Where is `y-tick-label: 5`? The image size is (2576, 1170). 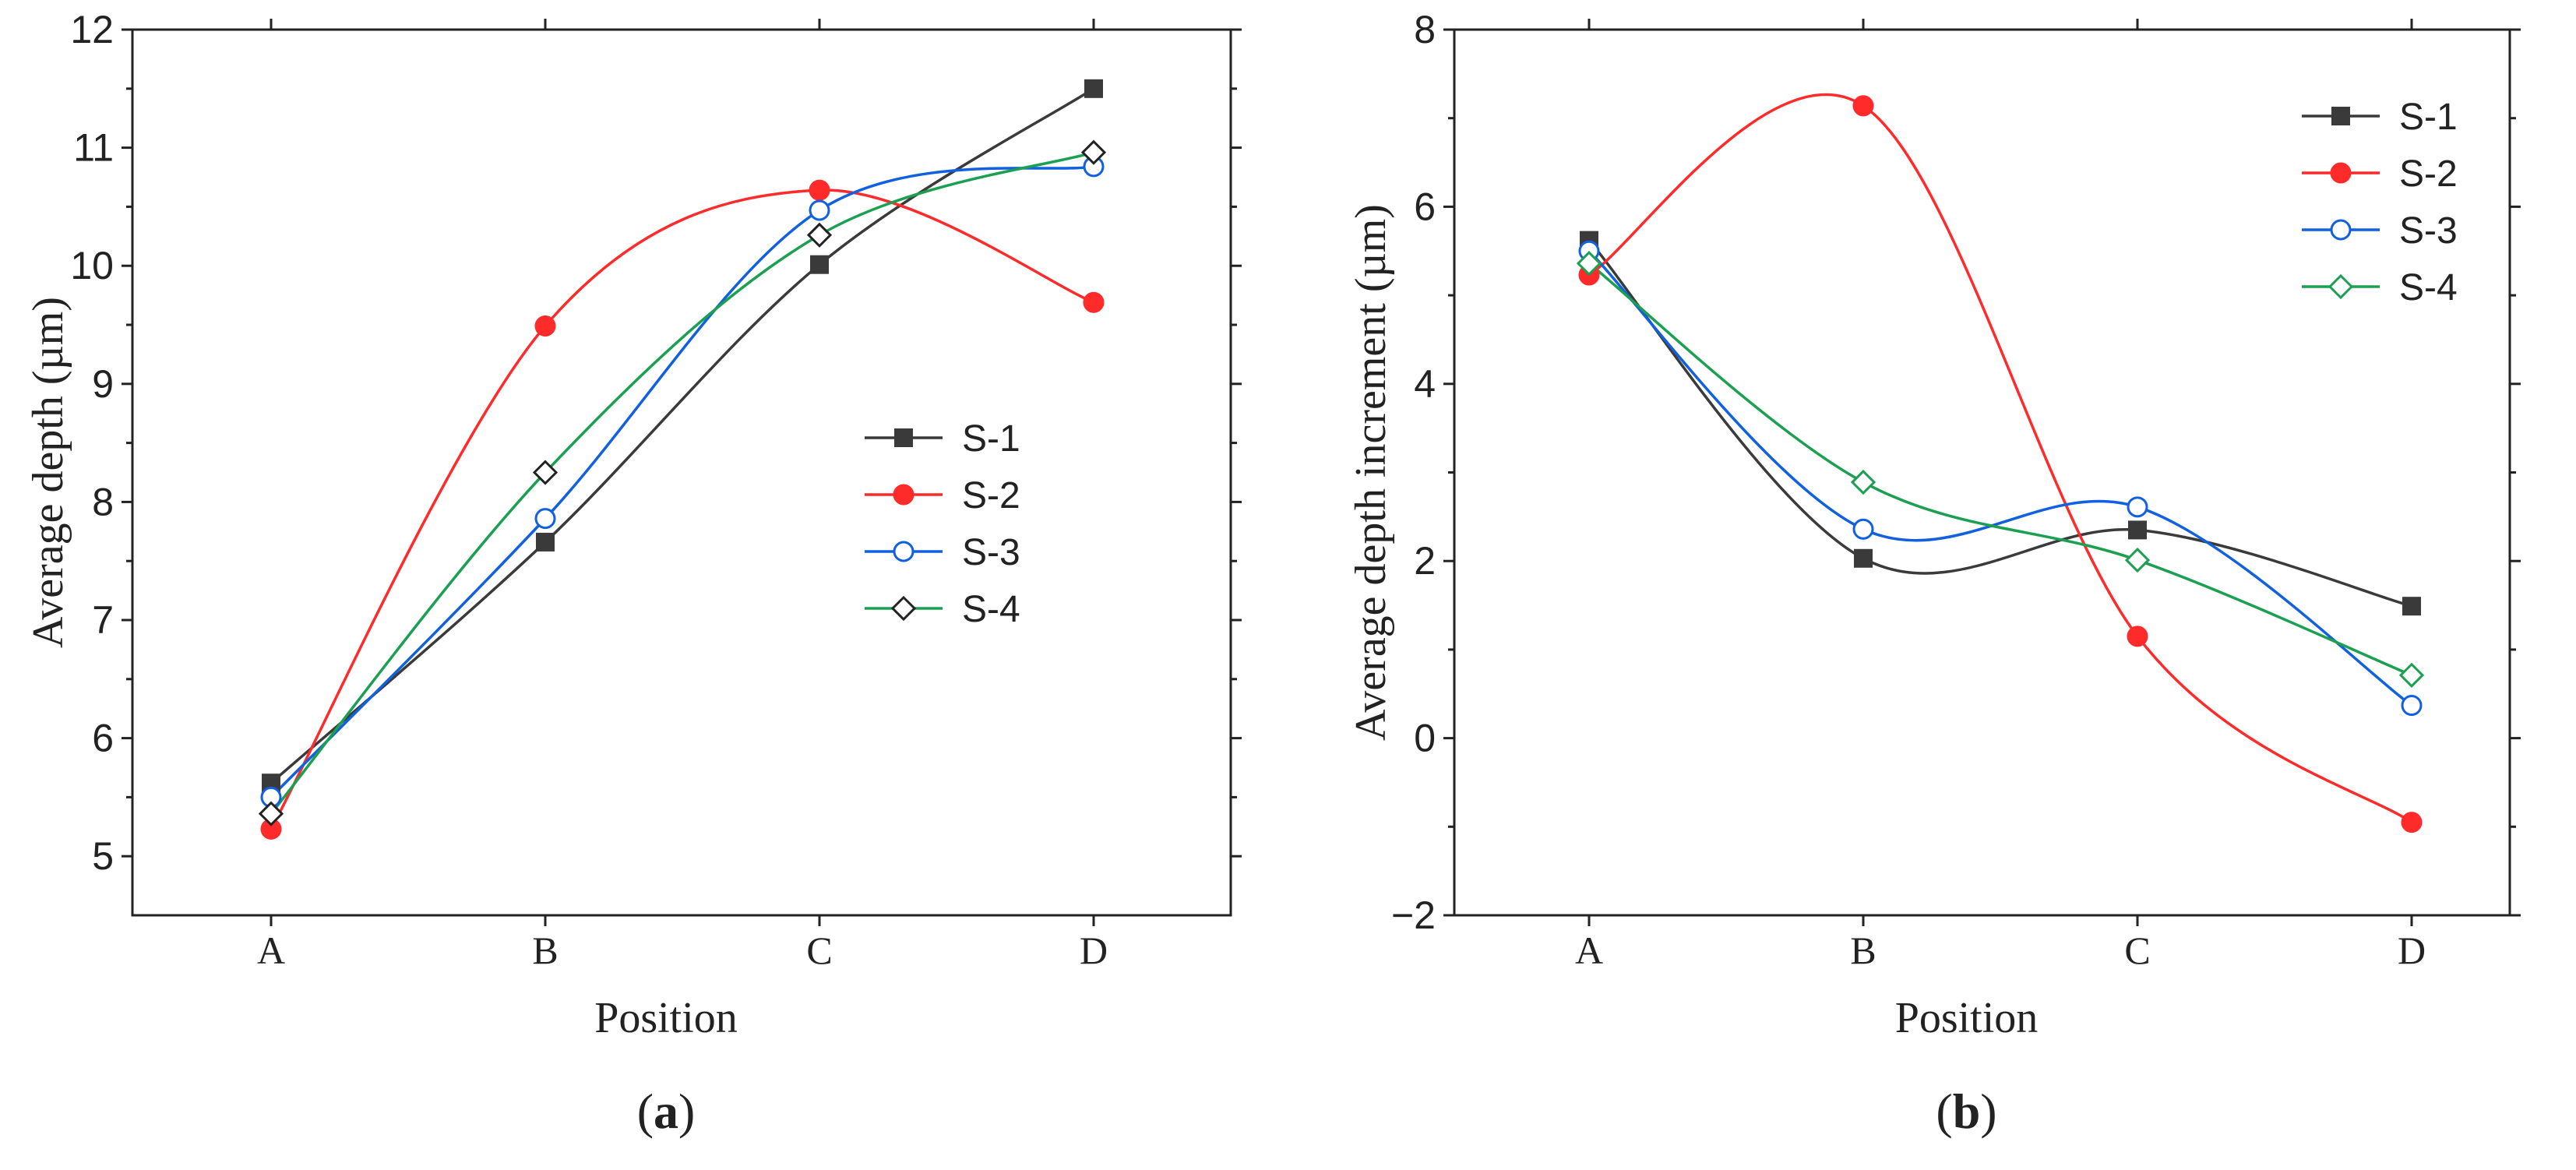
y-tick-label: 5 is located at coordinates (103, 856).